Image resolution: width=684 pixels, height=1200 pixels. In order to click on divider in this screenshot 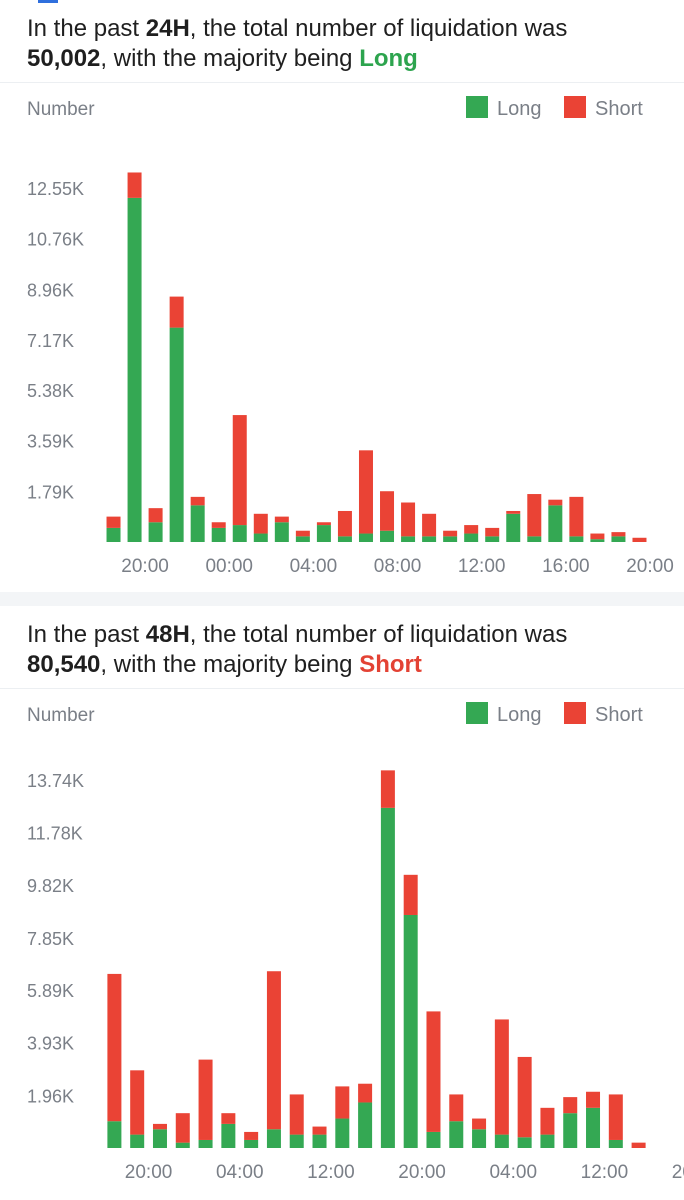, I will do `click(342, 82)`.